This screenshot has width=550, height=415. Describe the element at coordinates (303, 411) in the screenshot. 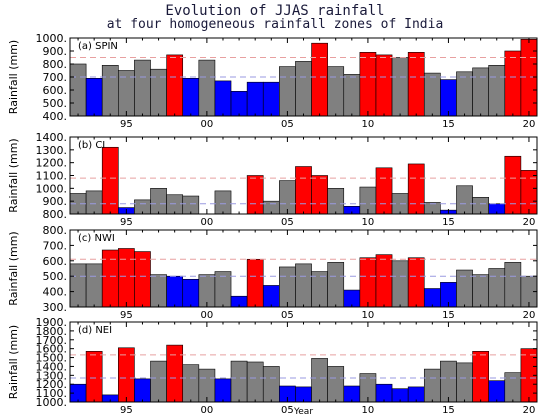

I see `x-axis-label: Year` at that location.